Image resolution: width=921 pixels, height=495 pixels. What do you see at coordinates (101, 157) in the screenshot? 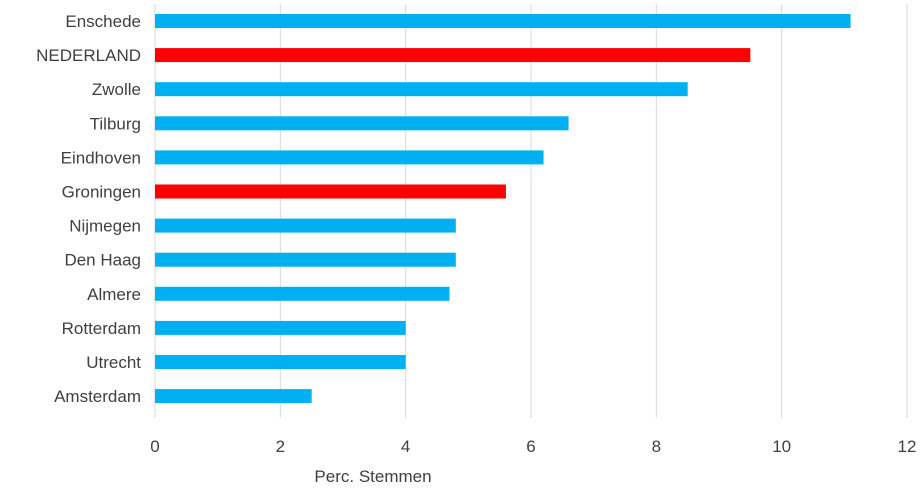
I see `category-label: Eindhoven` at bounding box center [101, 157].